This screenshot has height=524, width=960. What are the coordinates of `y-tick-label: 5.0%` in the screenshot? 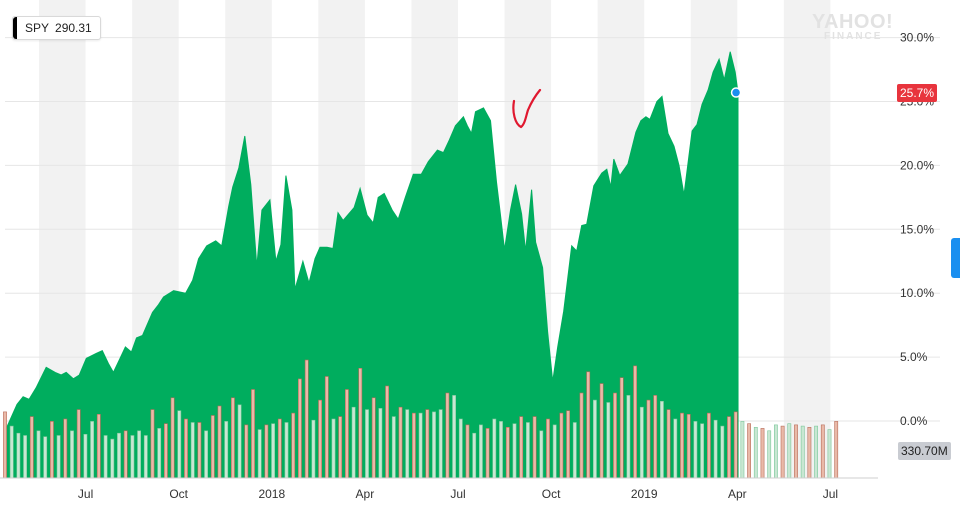 It's located at (914, 357).